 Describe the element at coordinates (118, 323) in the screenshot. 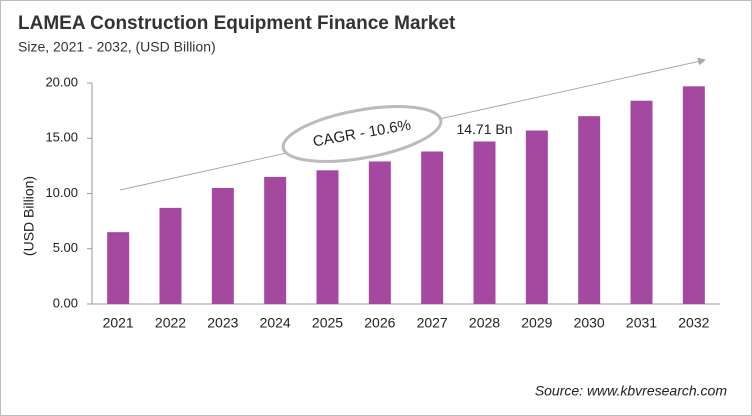

I see `x-tick-label: 2021` at that location.